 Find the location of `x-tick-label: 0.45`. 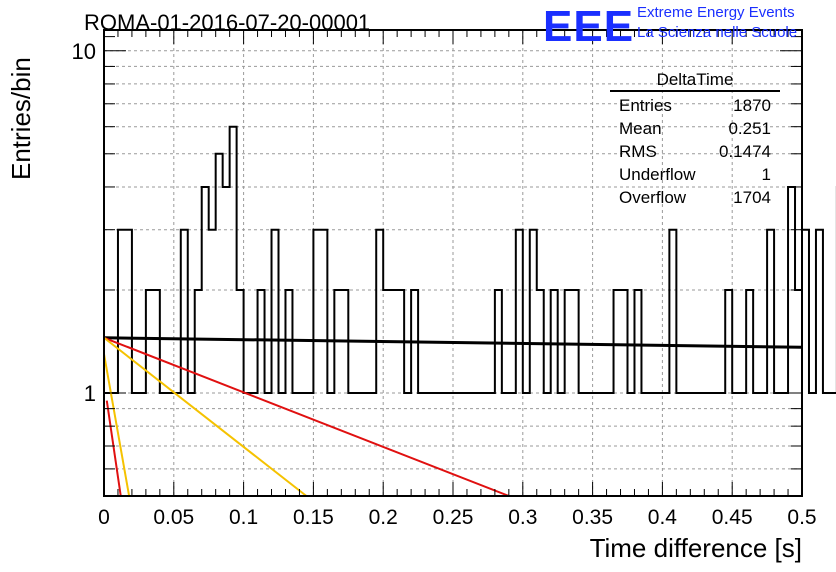

x-tick-label: 0.45 is located at coordinates (732, 517).